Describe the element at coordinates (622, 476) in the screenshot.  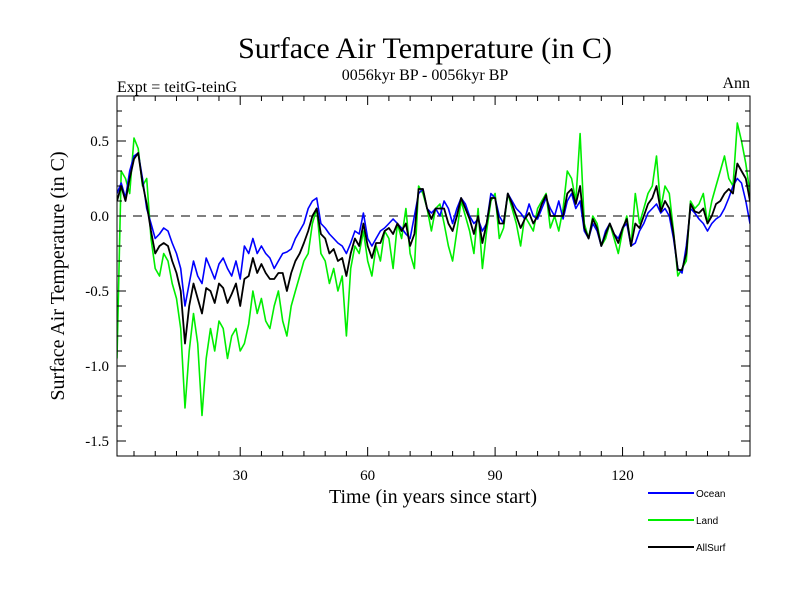
I see `x-tick-label: 120` at that location.